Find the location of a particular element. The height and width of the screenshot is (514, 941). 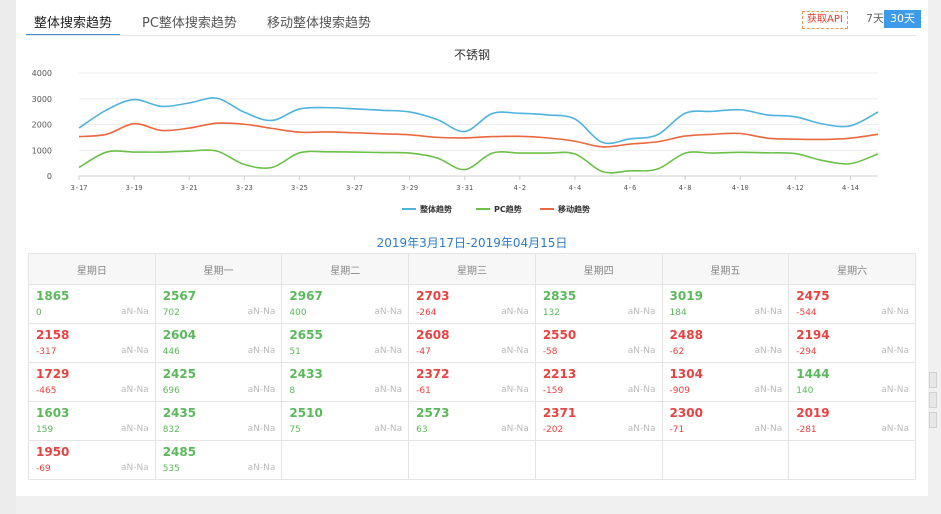

x-tick-label: 3-31 is located at coordinates (464, 188).